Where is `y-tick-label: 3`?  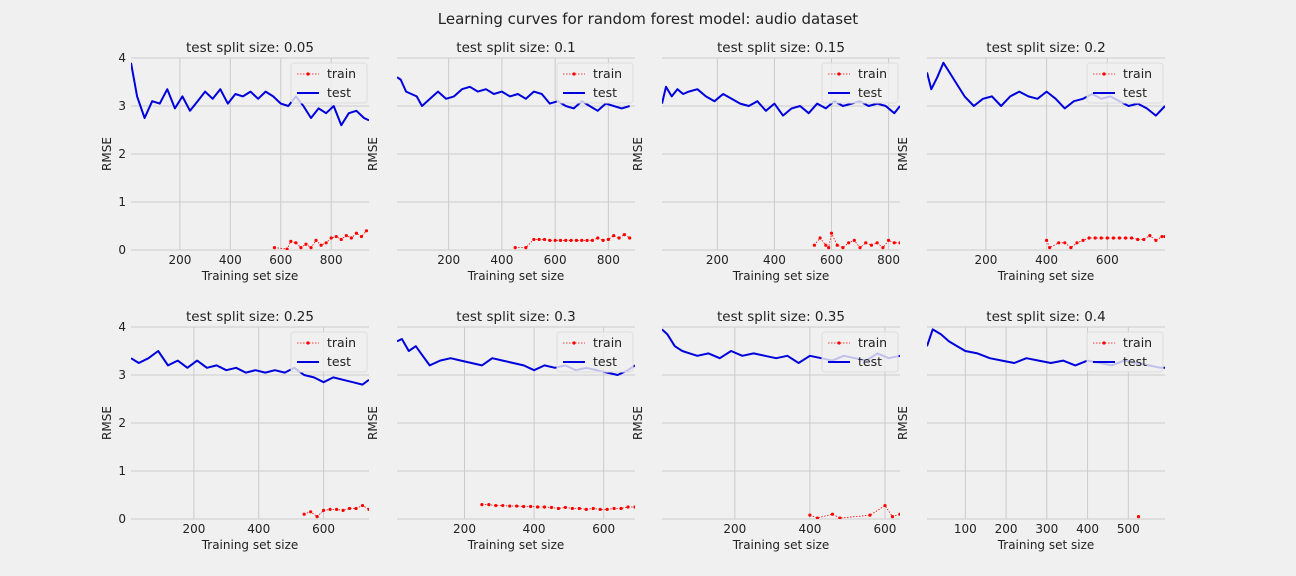
y-tick-label: 3 is located at coordinates (122, 106).